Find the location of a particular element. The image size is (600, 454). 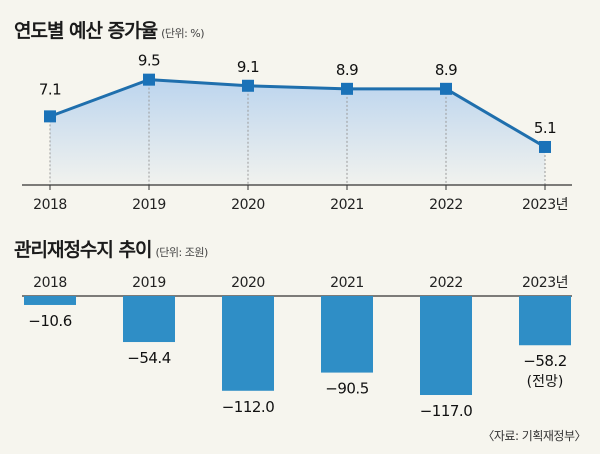

bar-2020 is located at coordinates (248, 343).